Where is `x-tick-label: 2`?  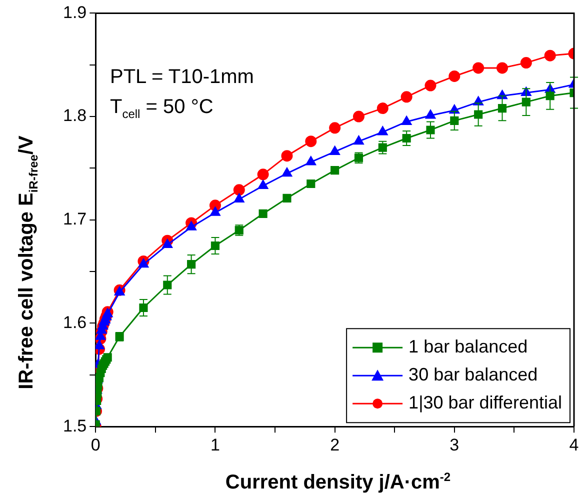
x-tick-label: 2 is located at coordinates (335, 444).